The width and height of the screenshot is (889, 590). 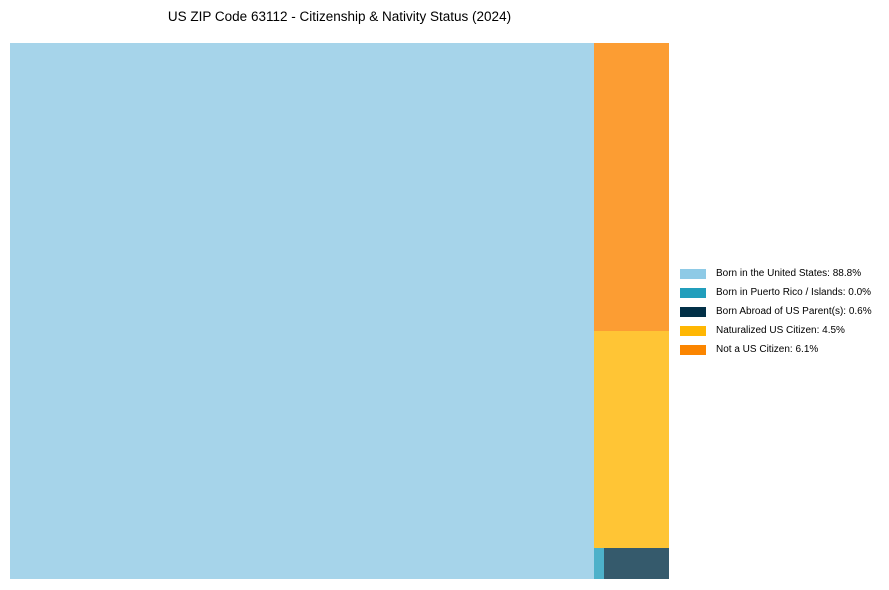 I want to click on legend-item: Born in the United States: 88.8%, so click(x=776, y=273).